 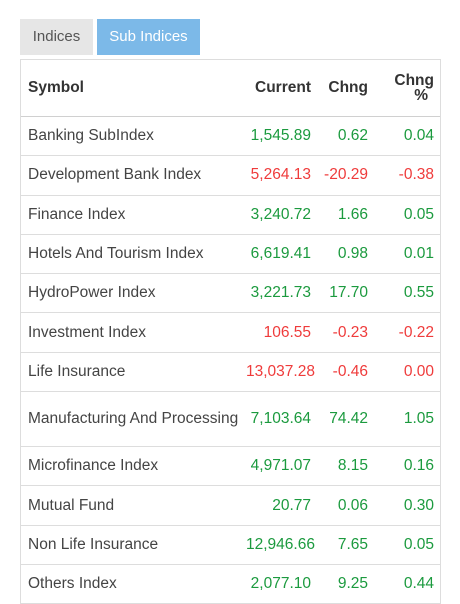 I want to click on header-change: Chng, so click(x=348, y=87).